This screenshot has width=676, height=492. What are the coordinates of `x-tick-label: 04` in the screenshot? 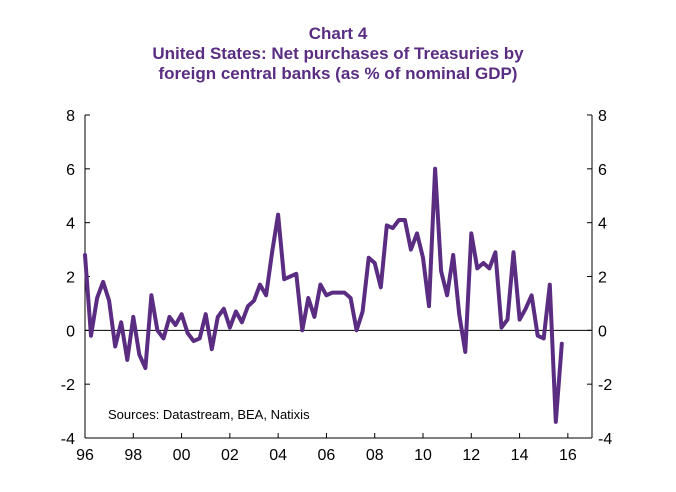 It's located at (278, 455).